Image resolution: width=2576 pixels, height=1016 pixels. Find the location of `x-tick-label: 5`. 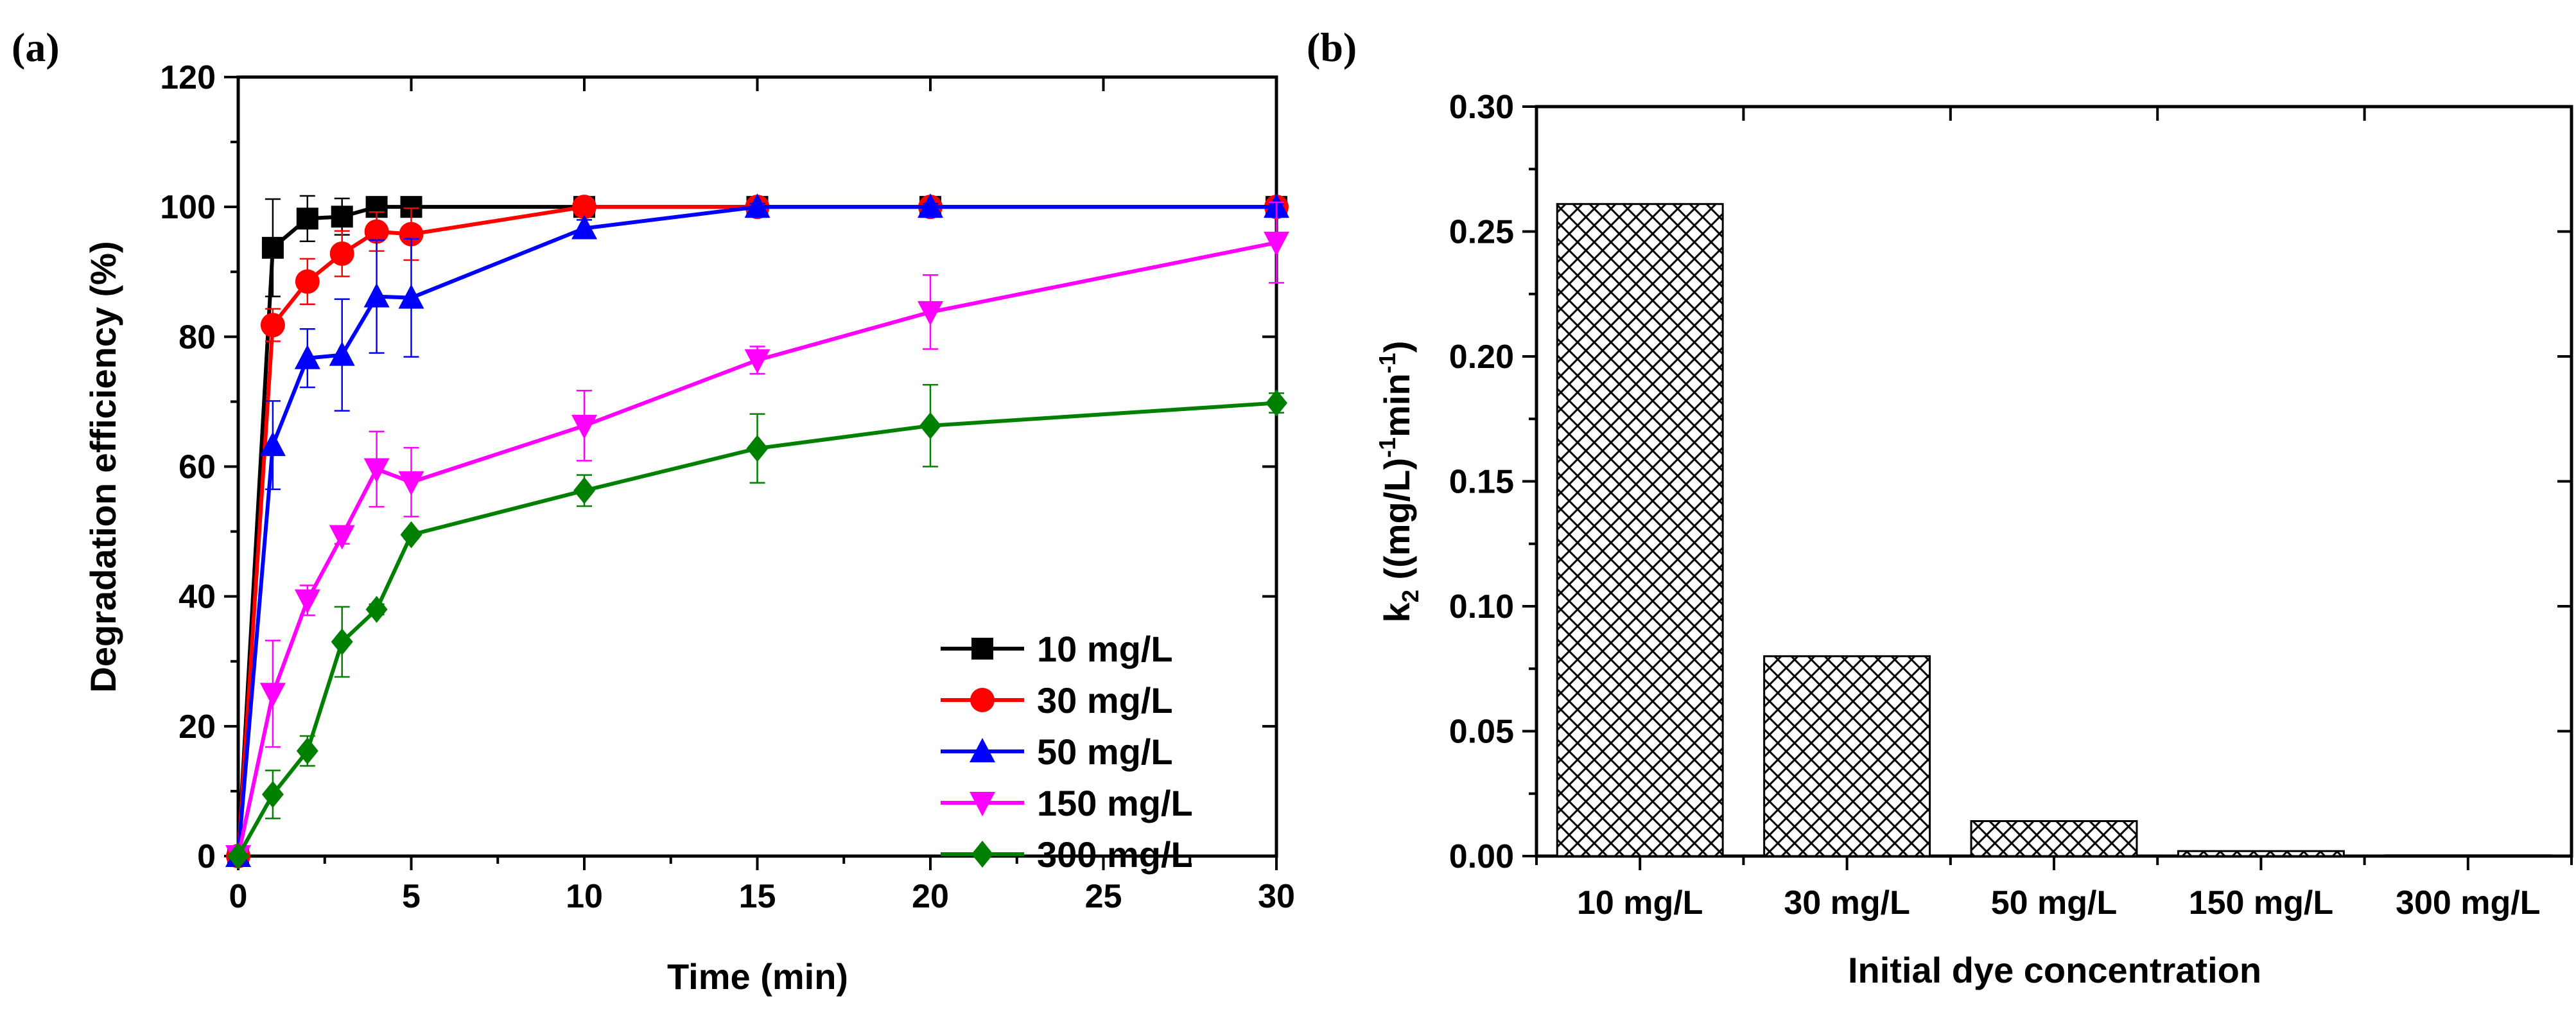

x-tick-label: 5 is located at coordinates (411, 896).